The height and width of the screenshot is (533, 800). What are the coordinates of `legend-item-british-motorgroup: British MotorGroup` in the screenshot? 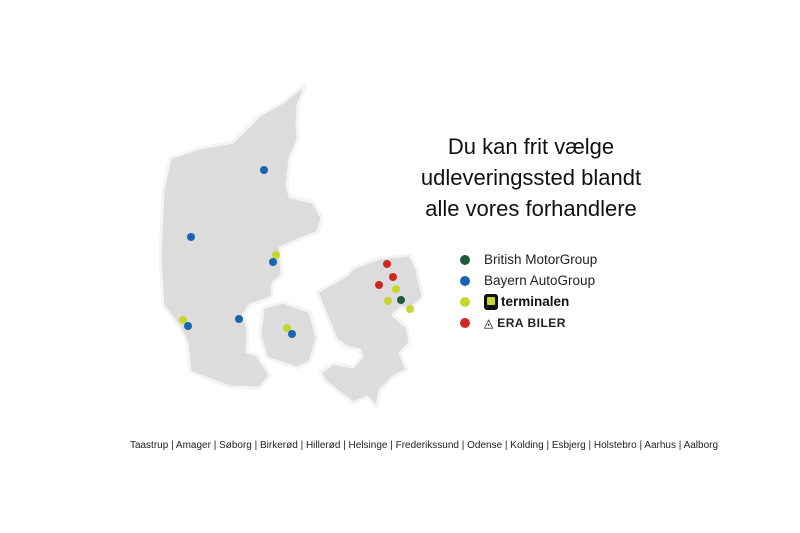 It's located at (528, 259).